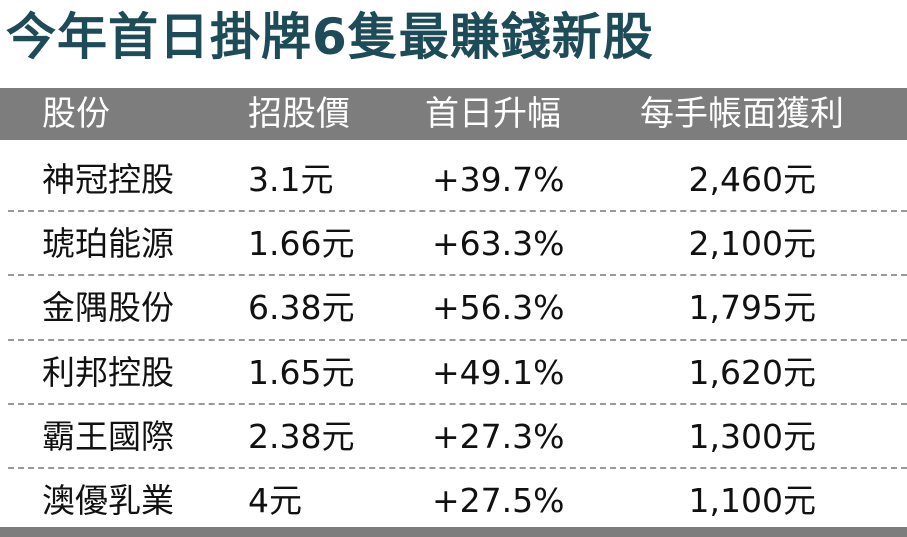 The height and width of the screenshot is (537, 907). Describe the element at coordinates (108, 500) in the screenshot. I see `table-cell: 澳優乳業` at that location.